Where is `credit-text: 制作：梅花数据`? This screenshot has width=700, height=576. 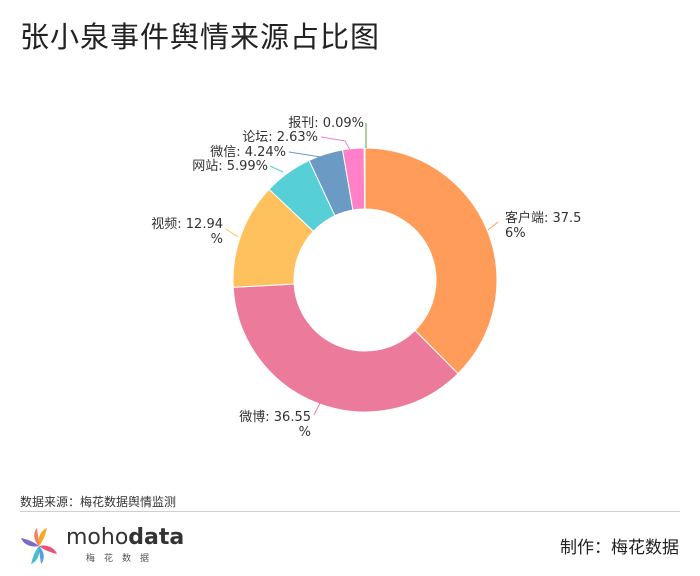
credit-text: 制作：梅花数据 is located at coordinates (619, 548).